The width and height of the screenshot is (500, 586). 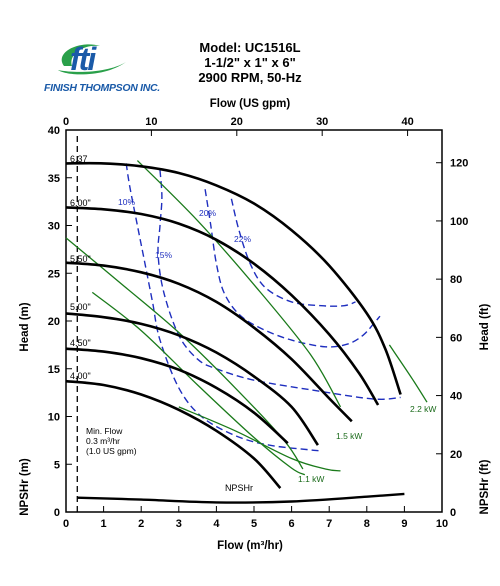 I want to click on company-logo: fti FINISH THOMPSON INC., so click(x=102, y=67).